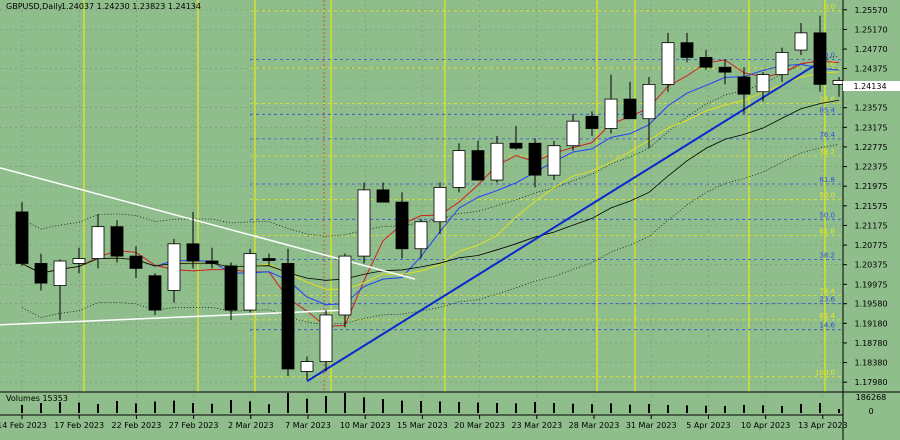 The width and height of the screenshot is (900, 440). Describe the element at coordinates (870, 284) in the screenshot. I see `price-tick-label: 1.19975` at that location.